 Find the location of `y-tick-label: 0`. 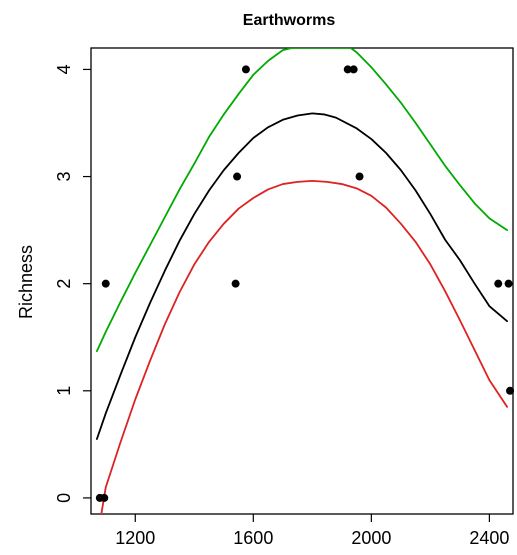

y-tick-label: 0 is located at coordinates (64, 498).